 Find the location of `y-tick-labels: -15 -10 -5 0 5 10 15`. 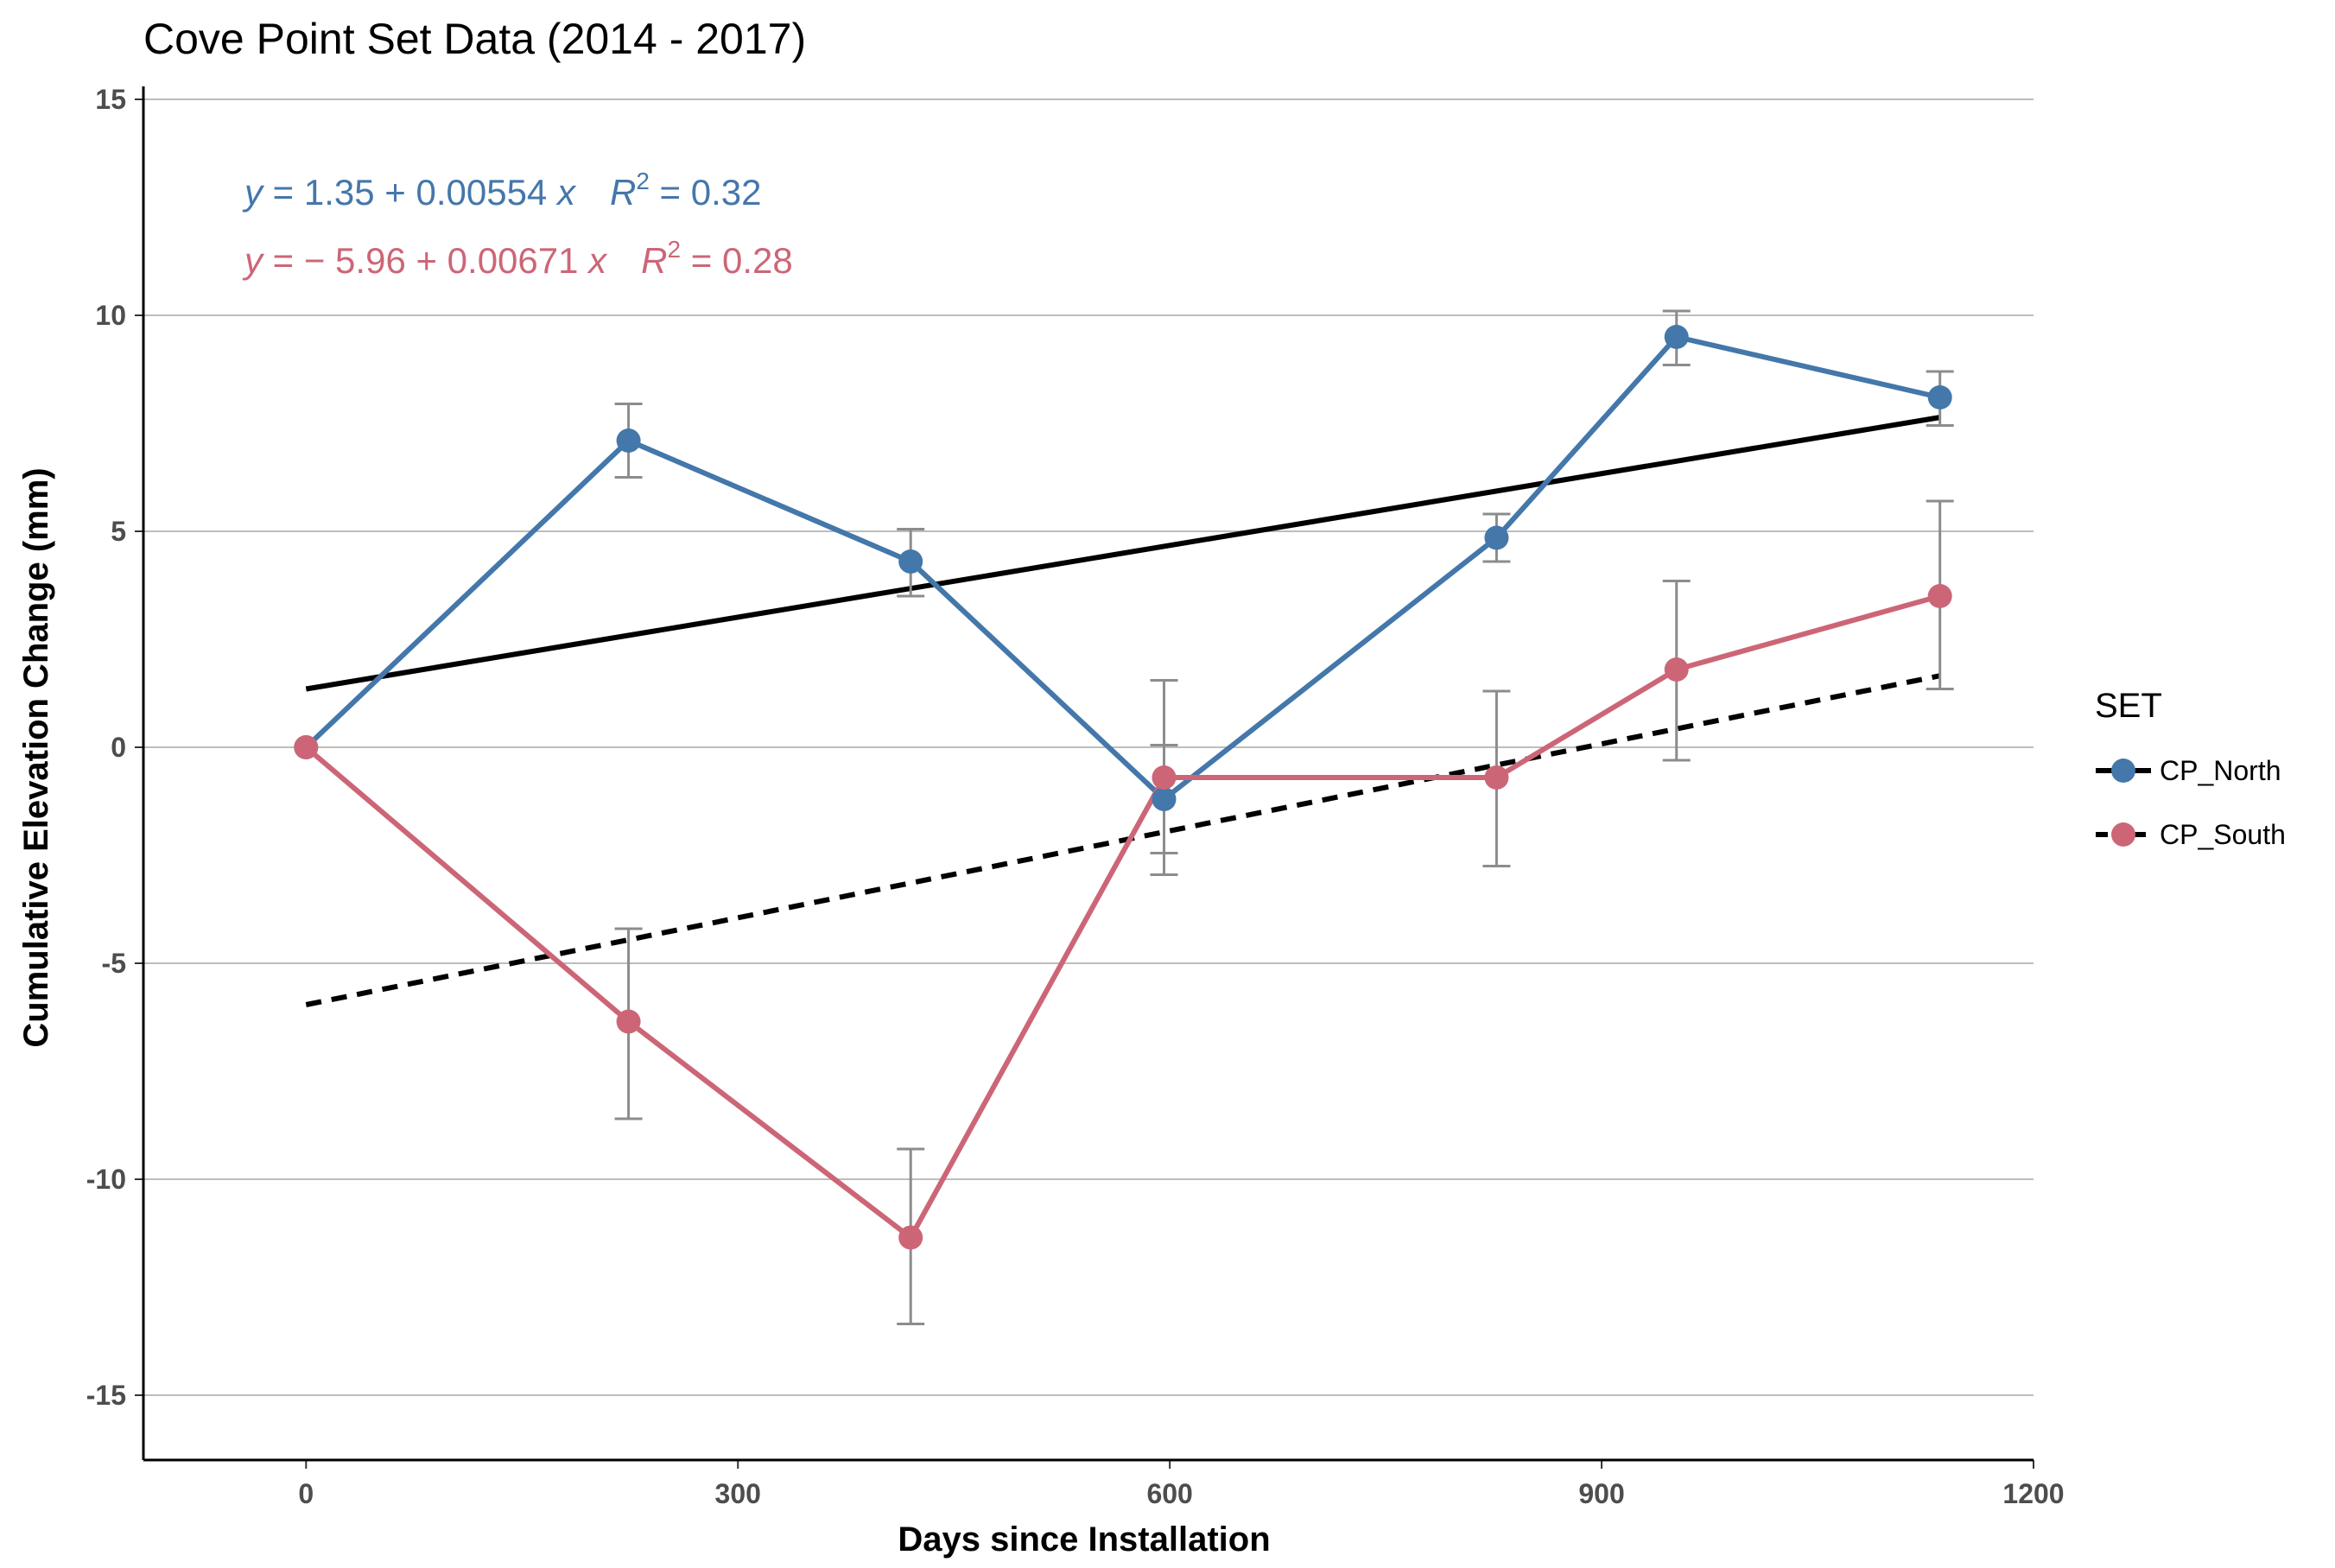

y-tick-labels: -15 -10 -5 0 5 10 15 is located at coordinates (106, 747).